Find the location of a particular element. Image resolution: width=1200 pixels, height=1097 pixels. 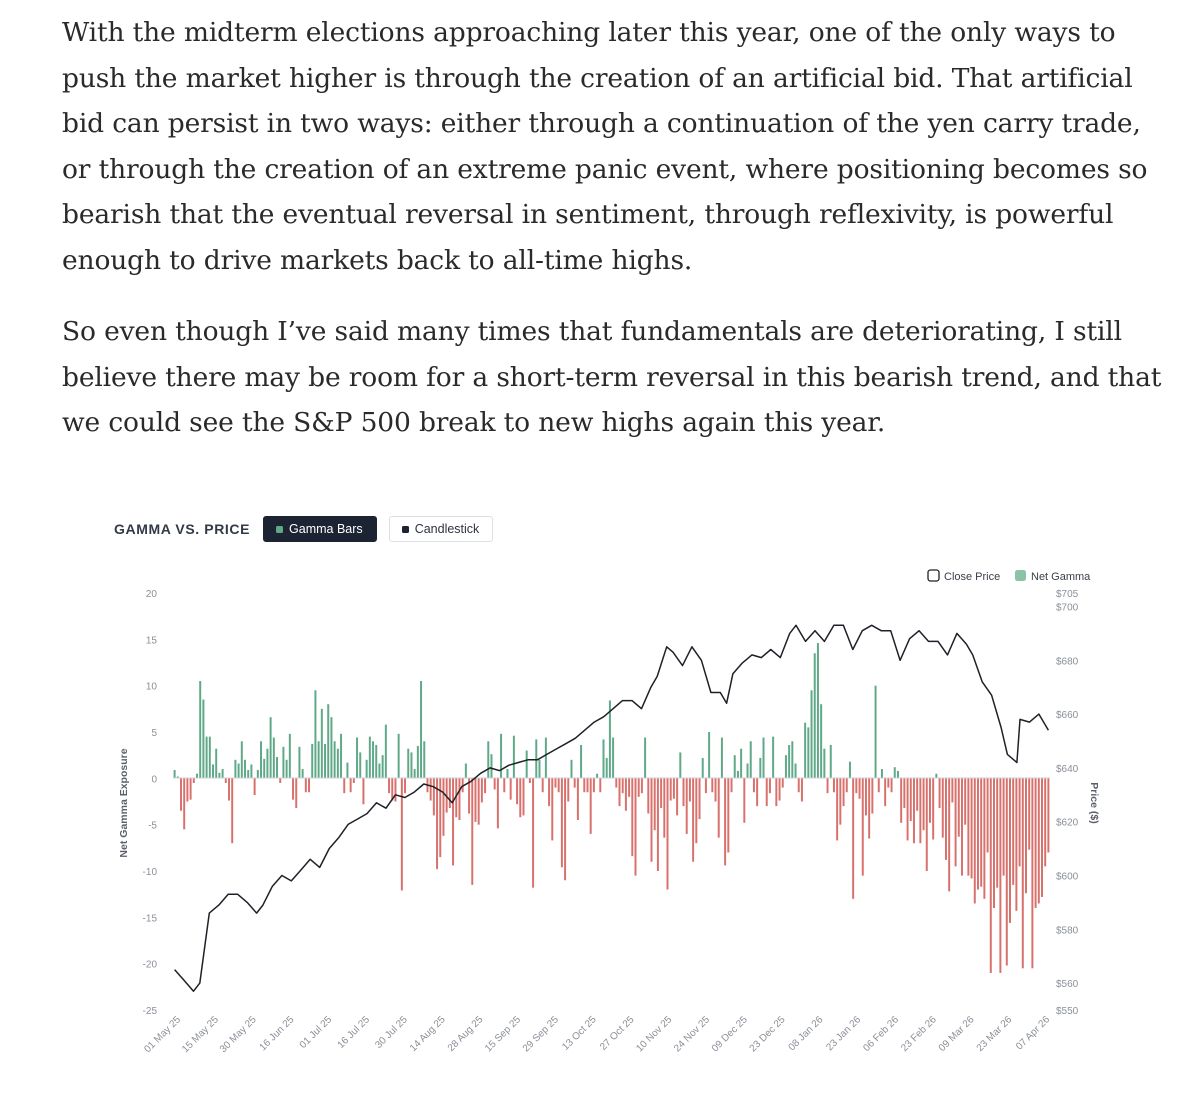

x-tick-label: 15 May 25 is located at coordinates (200, 1034).